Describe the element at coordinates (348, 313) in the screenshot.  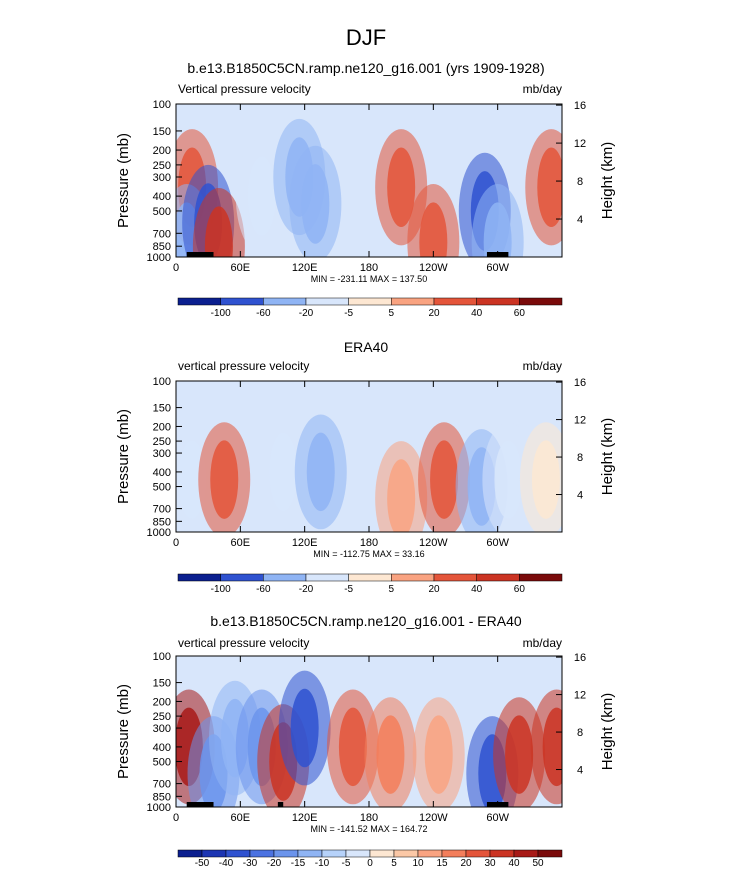
I see `colorbar-label: -5` at that location.